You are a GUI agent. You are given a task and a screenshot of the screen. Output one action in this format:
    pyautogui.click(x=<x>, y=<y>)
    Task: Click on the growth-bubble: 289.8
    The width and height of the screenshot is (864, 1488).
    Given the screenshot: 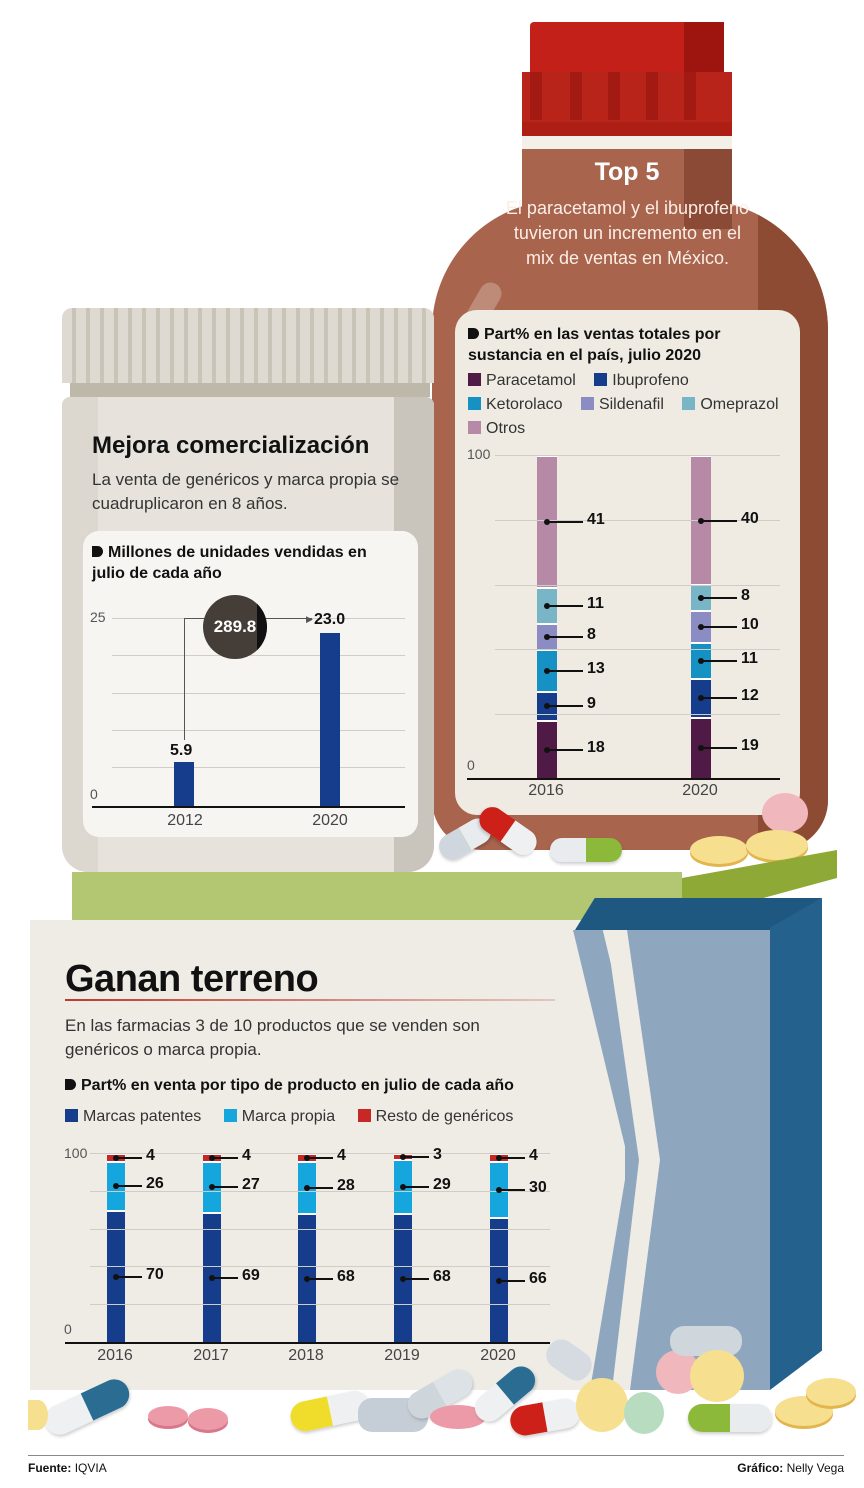 What is the action you would take?
    pyautogui.click(x=235, y=627)
    